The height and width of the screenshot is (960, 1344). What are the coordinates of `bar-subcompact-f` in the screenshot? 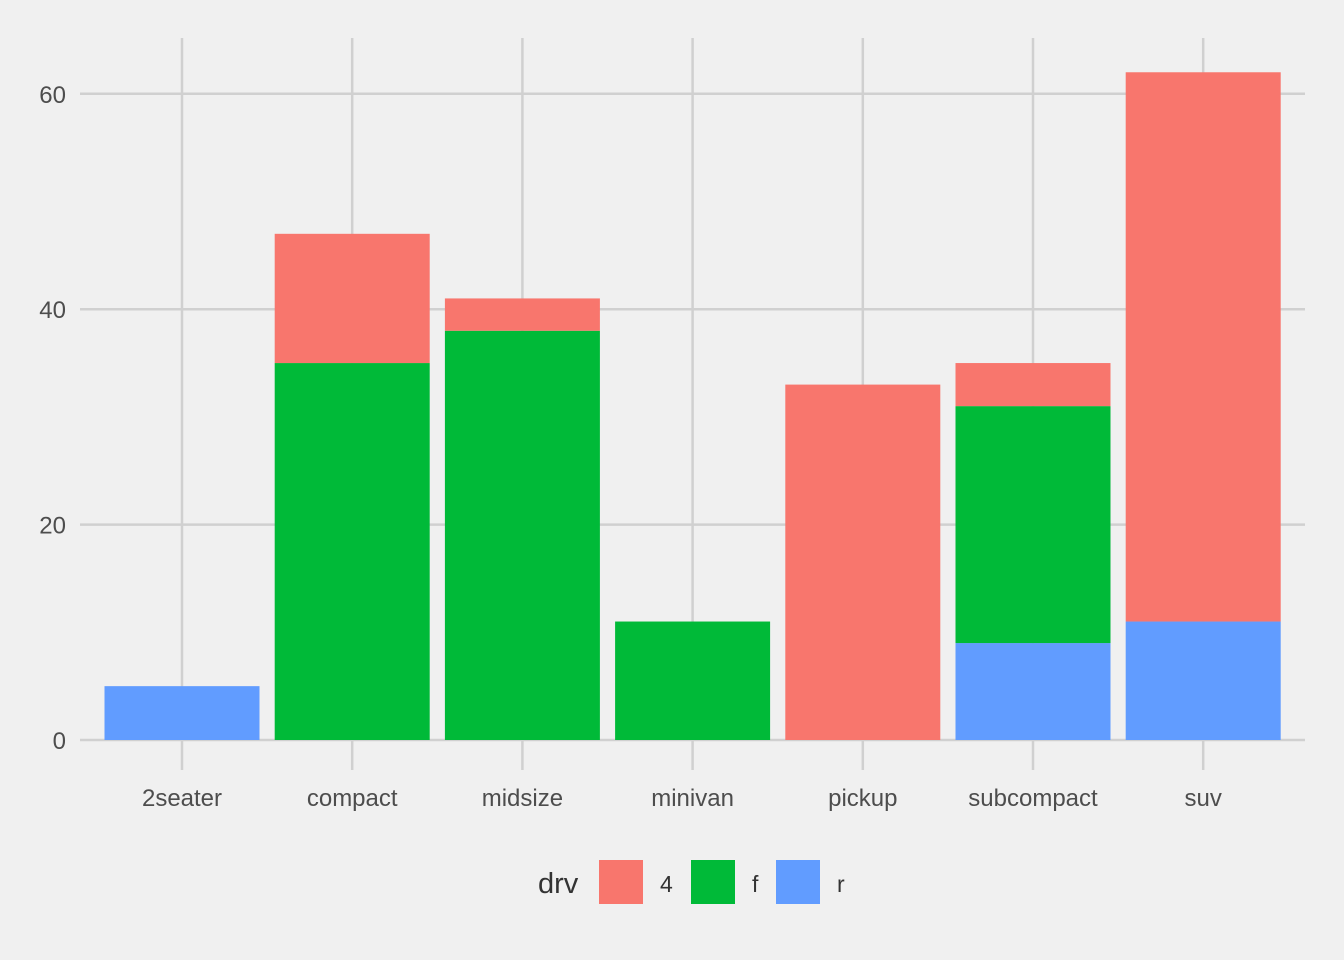 It's located at (1033, 525).